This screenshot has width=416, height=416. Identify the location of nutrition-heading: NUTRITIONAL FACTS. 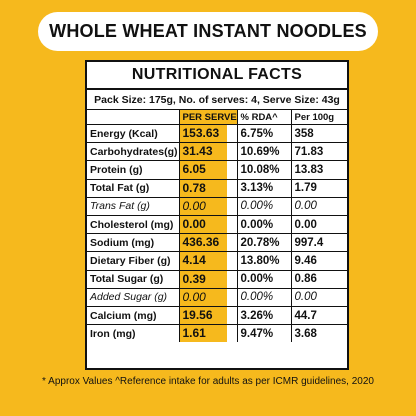
(217, 76).